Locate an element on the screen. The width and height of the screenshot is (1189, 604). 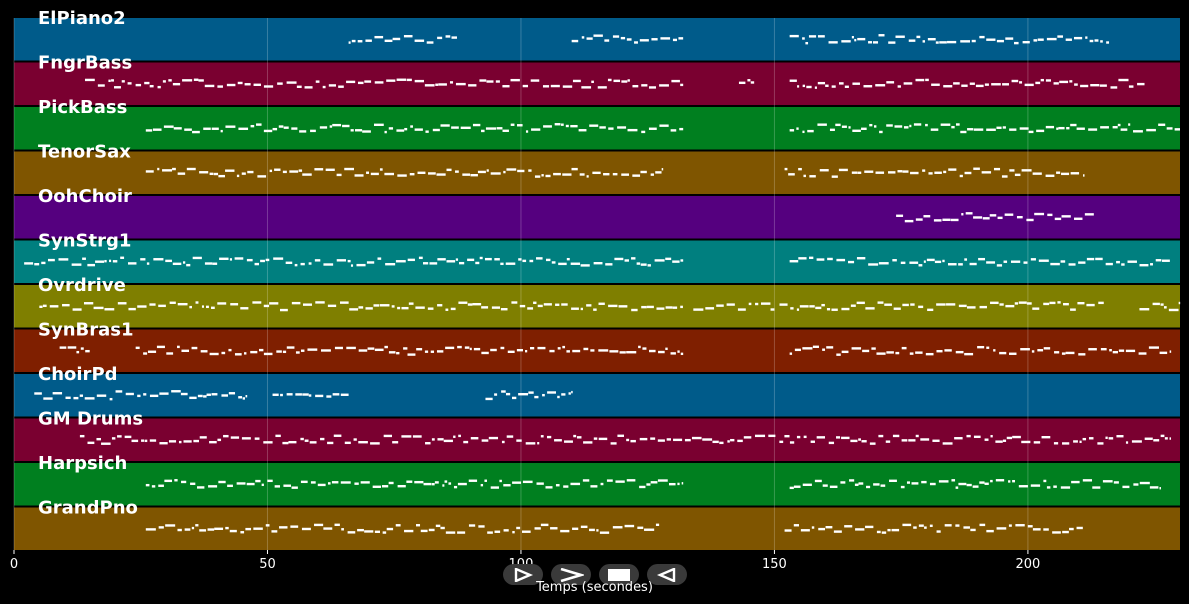
stop-button is located at coordinates (619, 574).